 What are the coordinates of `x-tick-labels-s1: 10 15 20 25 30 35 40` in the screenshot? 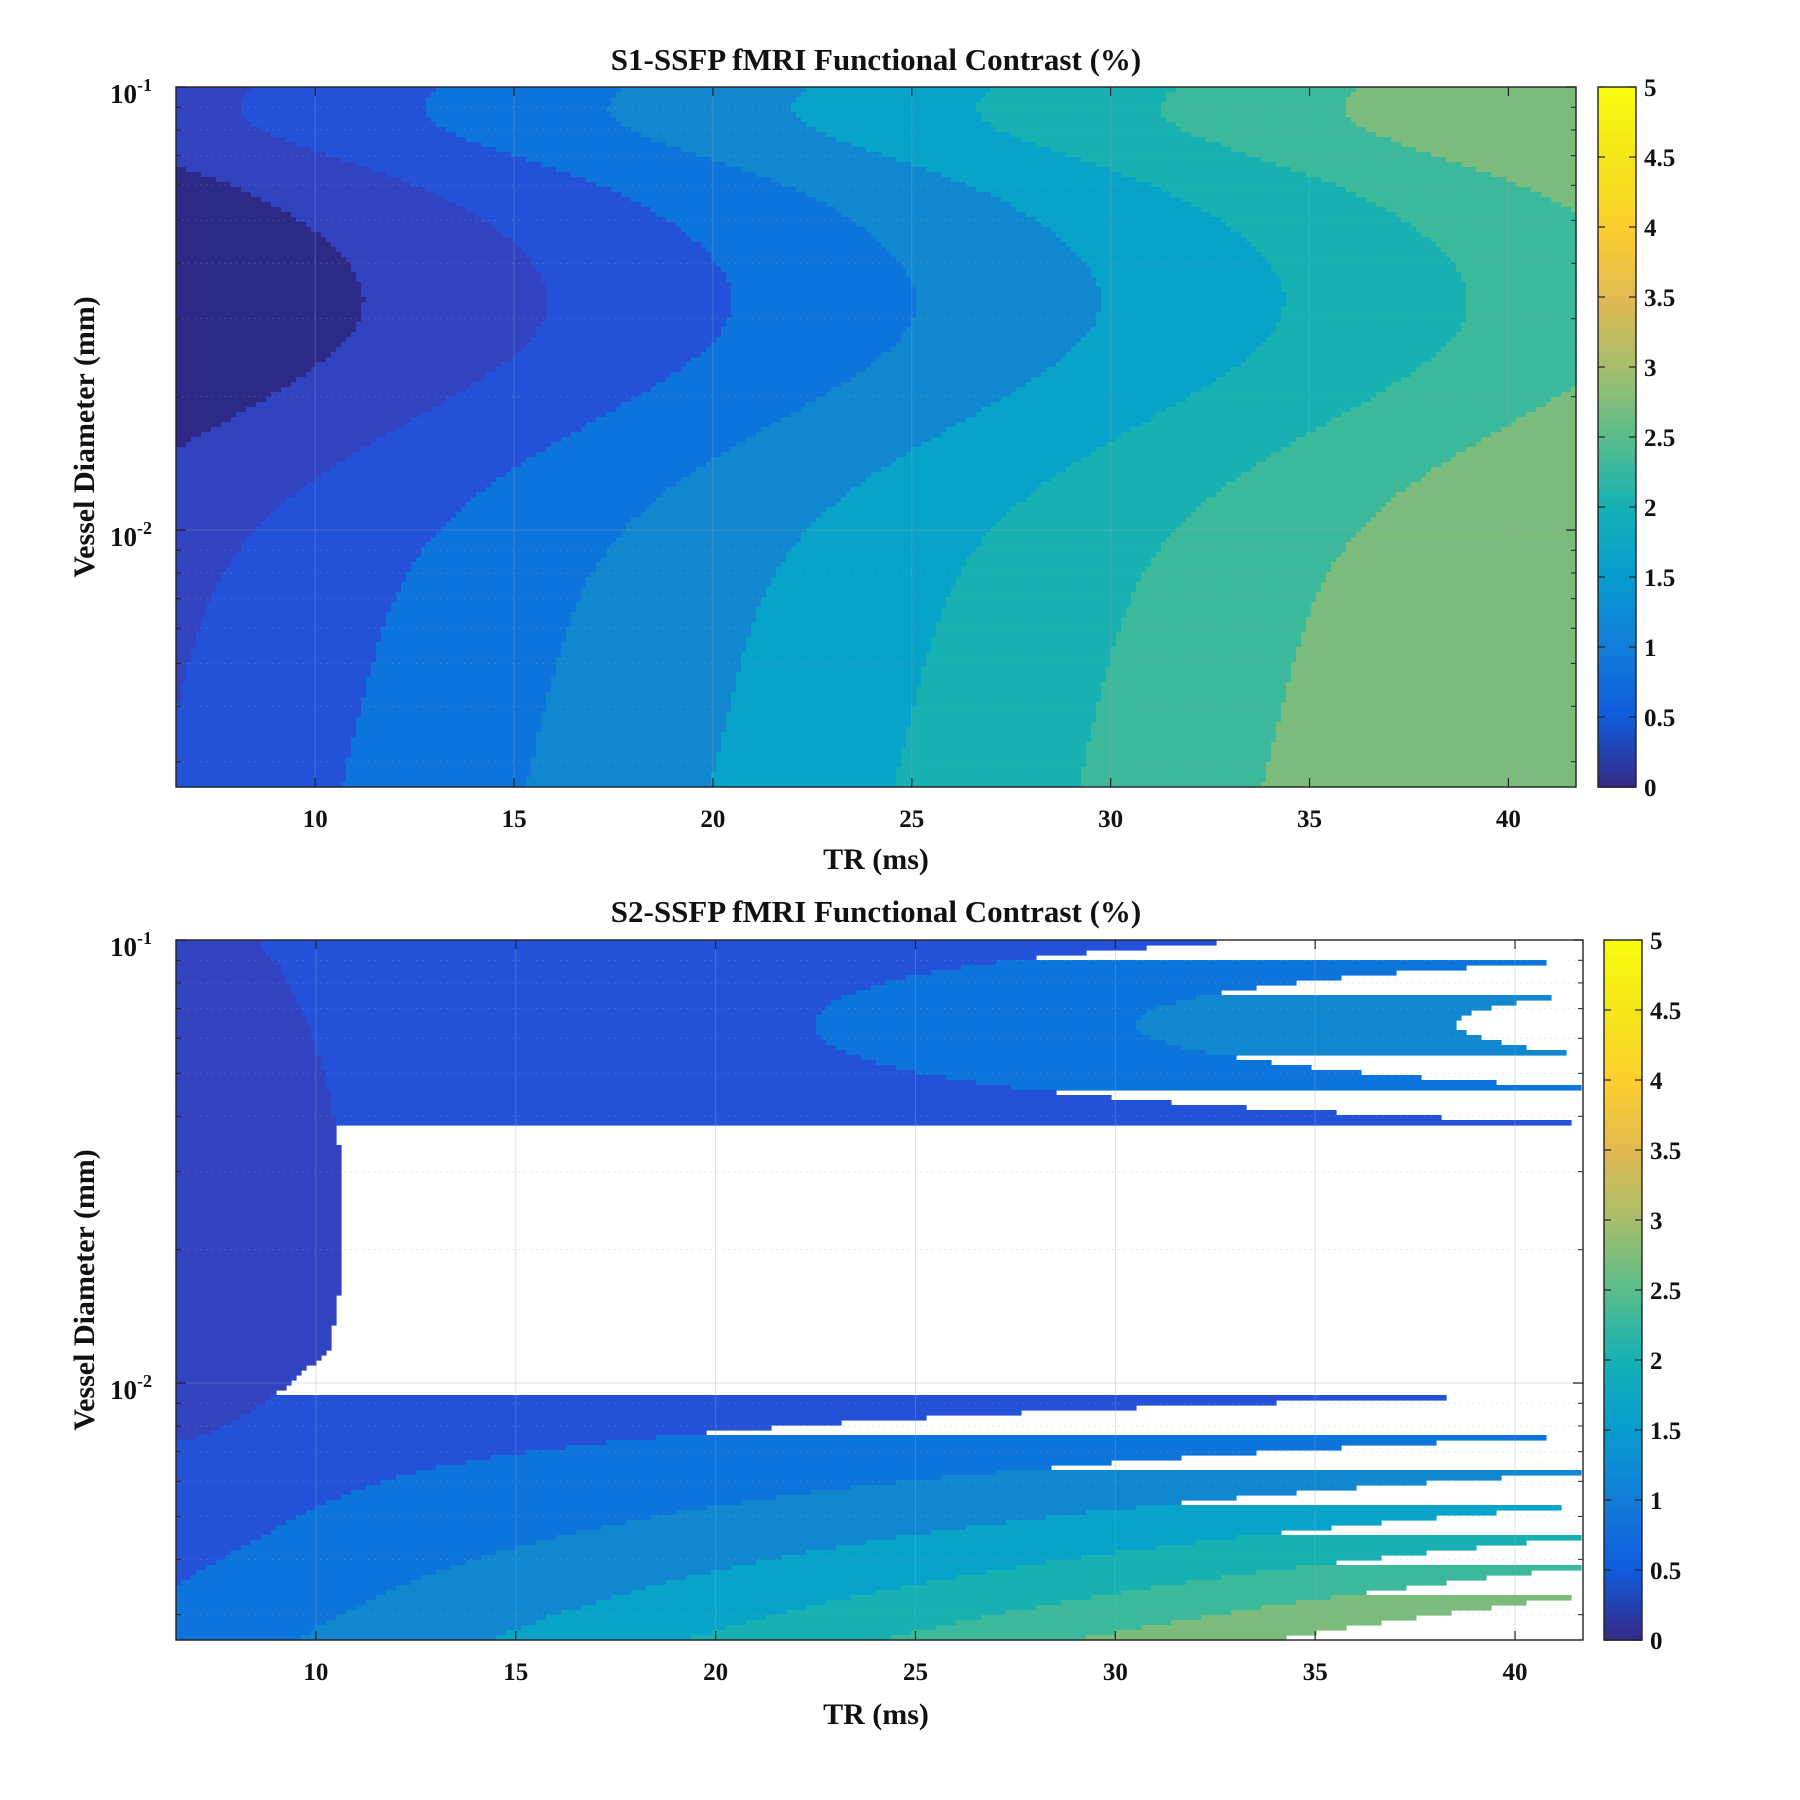 It's located at (912, 819).